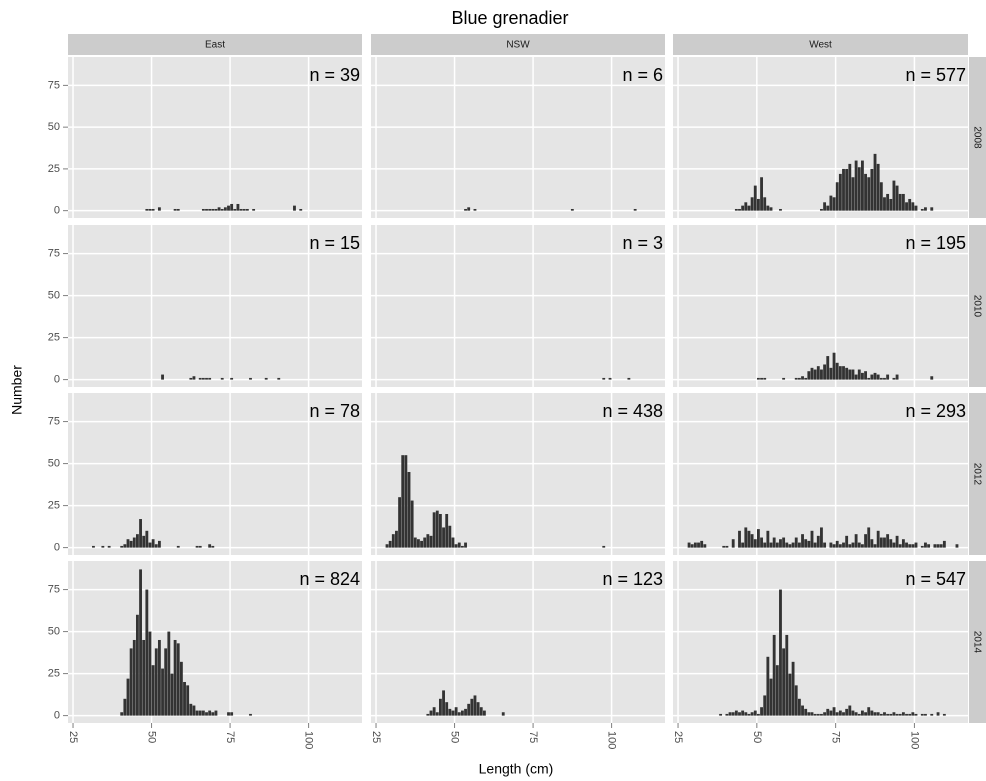 Image resolution: width=986 pixels, height=781 pixels. I want to click on strip-label: West, so click(820, 45).